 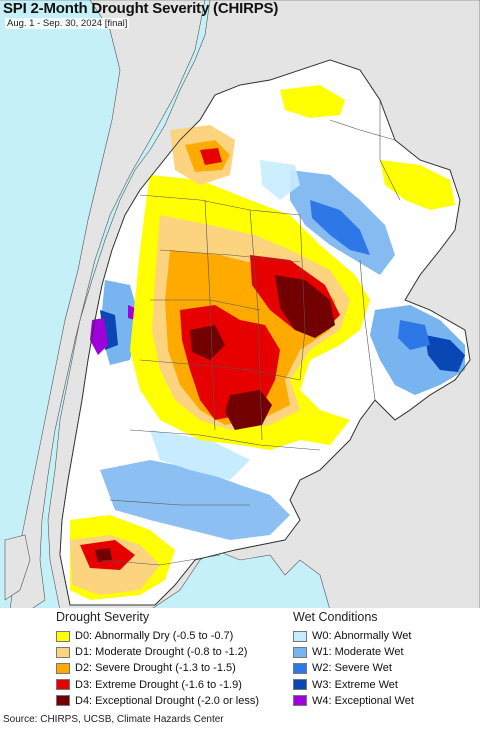 I want to click on map-title: SPI 2-Month Drought Severity (CHIRPS), so click(x=141, y=8).